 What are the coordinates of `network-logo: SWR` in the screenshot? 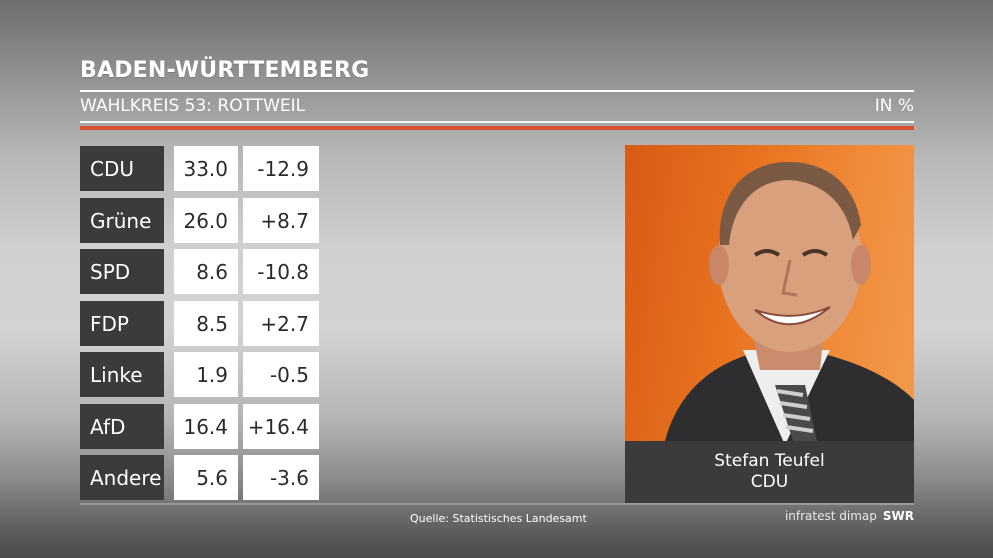 It's located at (898, 516).